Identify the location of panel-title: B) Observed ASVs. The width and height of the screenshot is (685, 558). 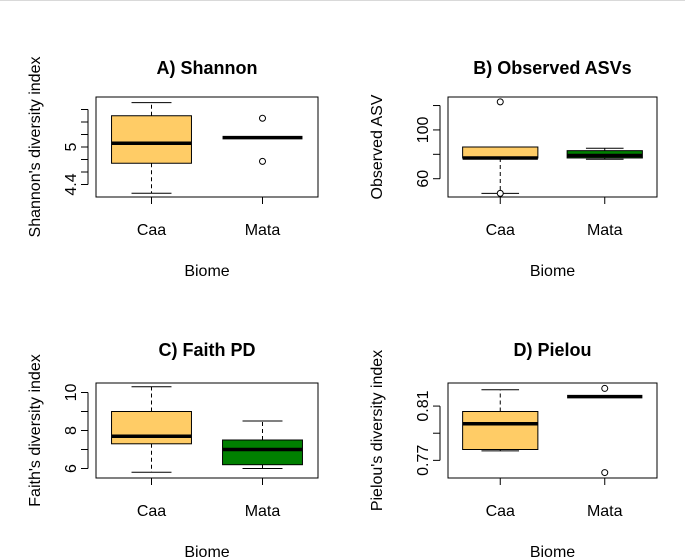
(552, 68).